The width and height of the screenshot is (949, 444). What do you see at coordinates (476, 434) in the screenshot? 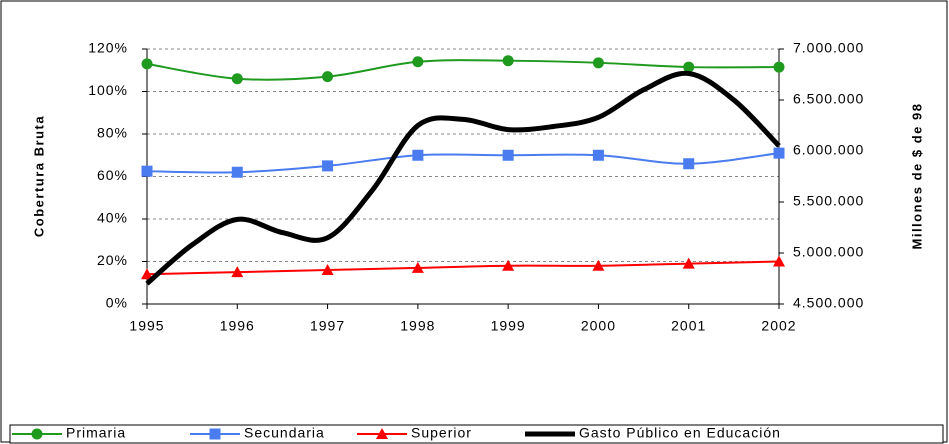
I see `legend-box` at bounding box center [476, 434].